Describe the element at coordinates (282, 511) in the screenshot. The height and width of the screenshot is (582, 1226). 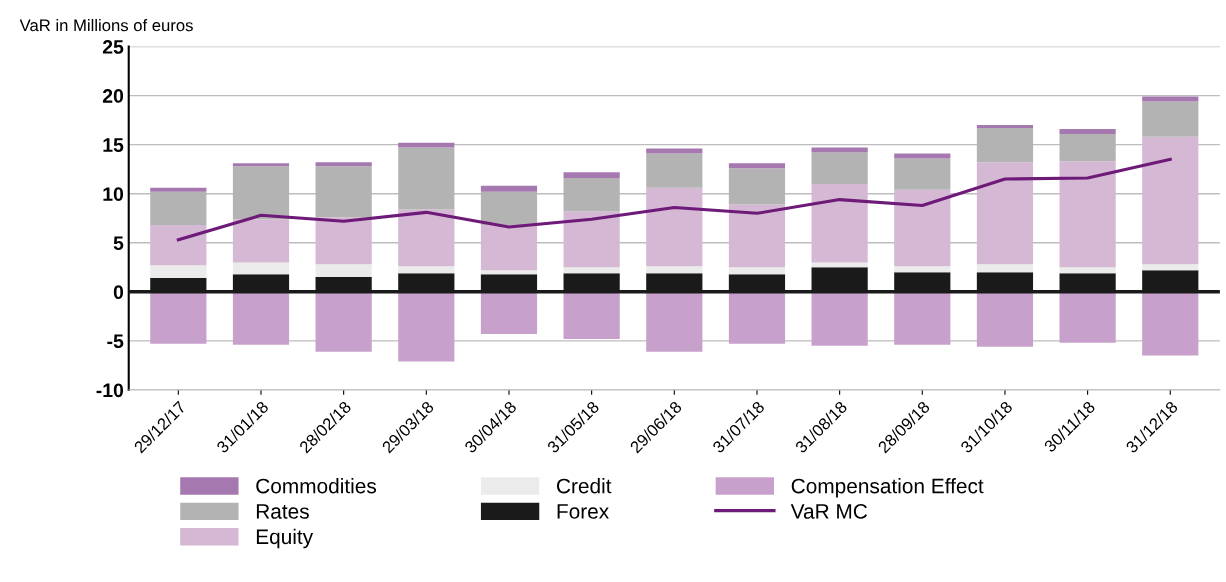
I see `legend-label: Rates` at that location.